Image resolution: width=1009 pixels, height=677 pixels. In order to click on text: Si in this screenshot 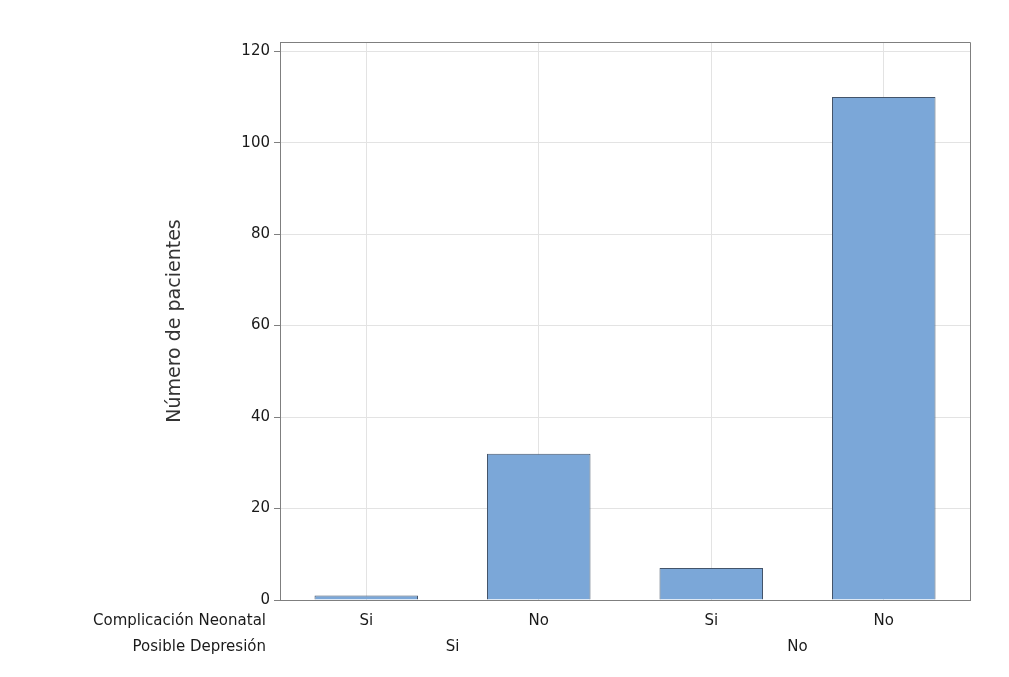, I will do `click(452, 645)`.